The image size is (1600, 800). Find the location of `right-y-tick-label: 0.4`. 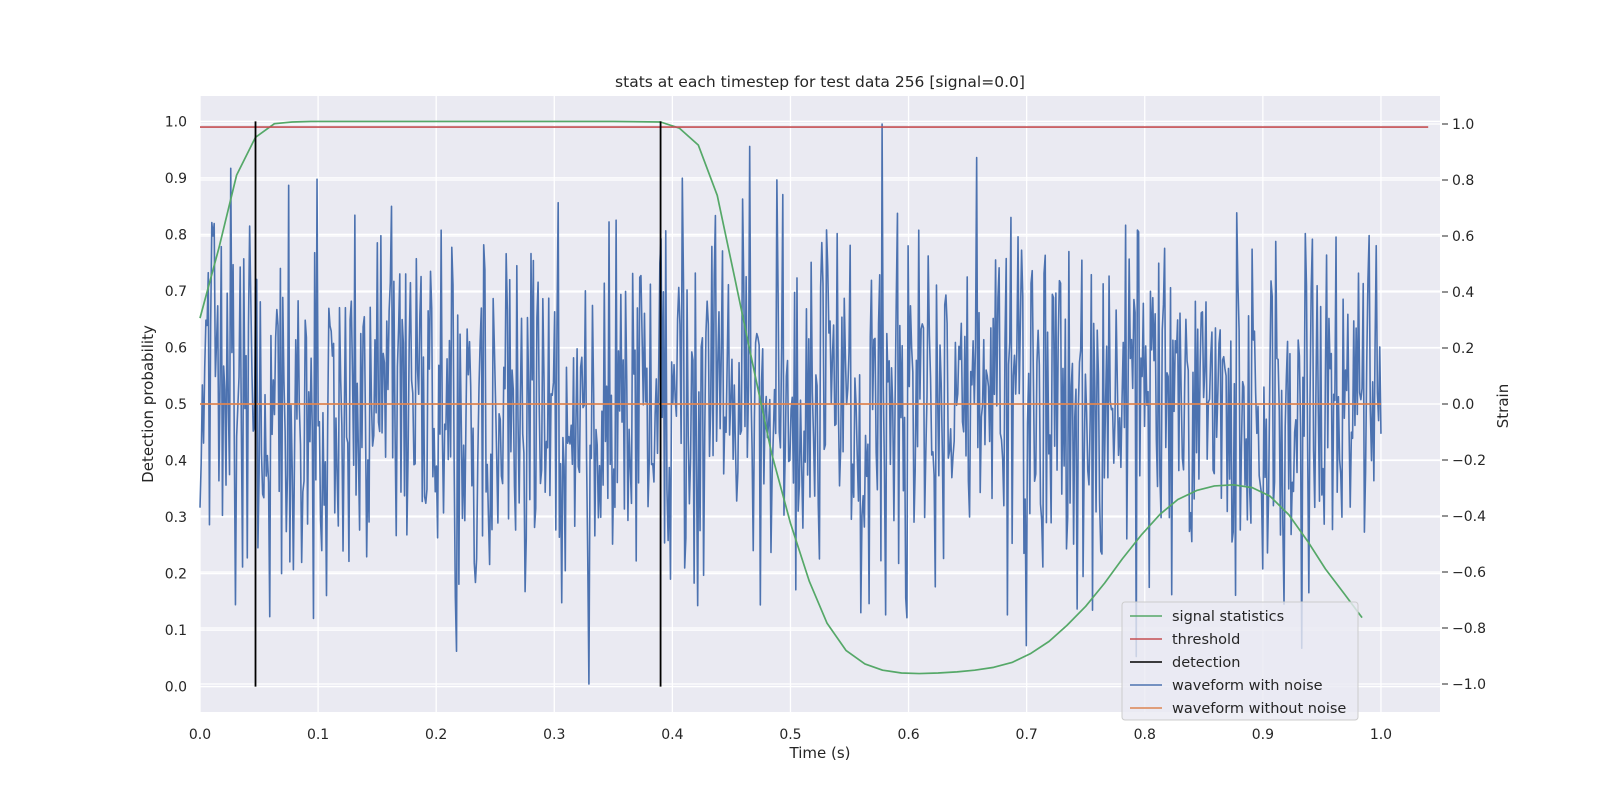

right-y-tick-label: 0.4 is located at coordinates (1463, 293).